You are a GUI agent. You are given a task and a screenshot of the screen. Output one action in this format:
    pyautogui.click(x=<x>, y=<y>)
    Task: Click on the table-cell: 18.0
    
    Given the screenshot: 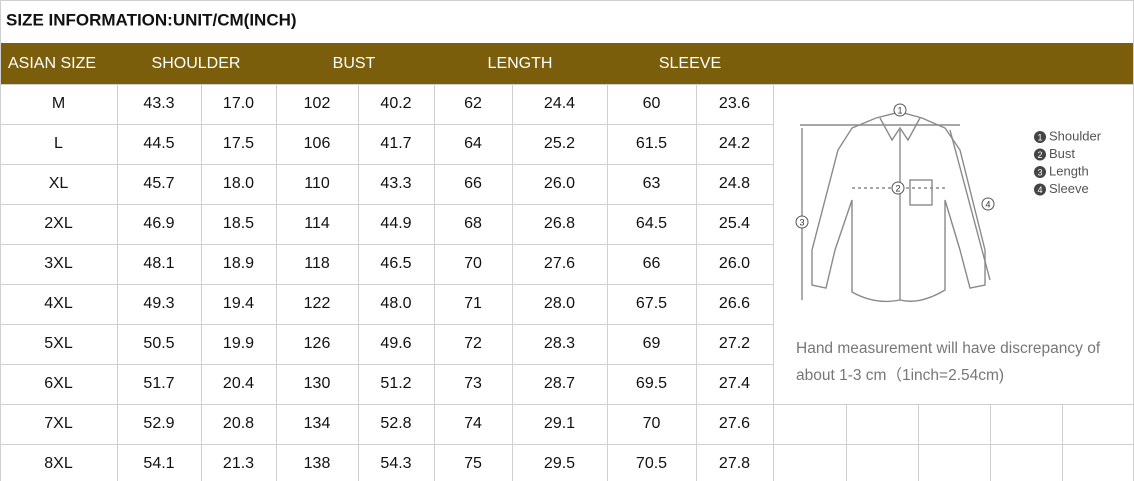 What is the action you would take?
    pyautogui.click(x=238, y=183)
    